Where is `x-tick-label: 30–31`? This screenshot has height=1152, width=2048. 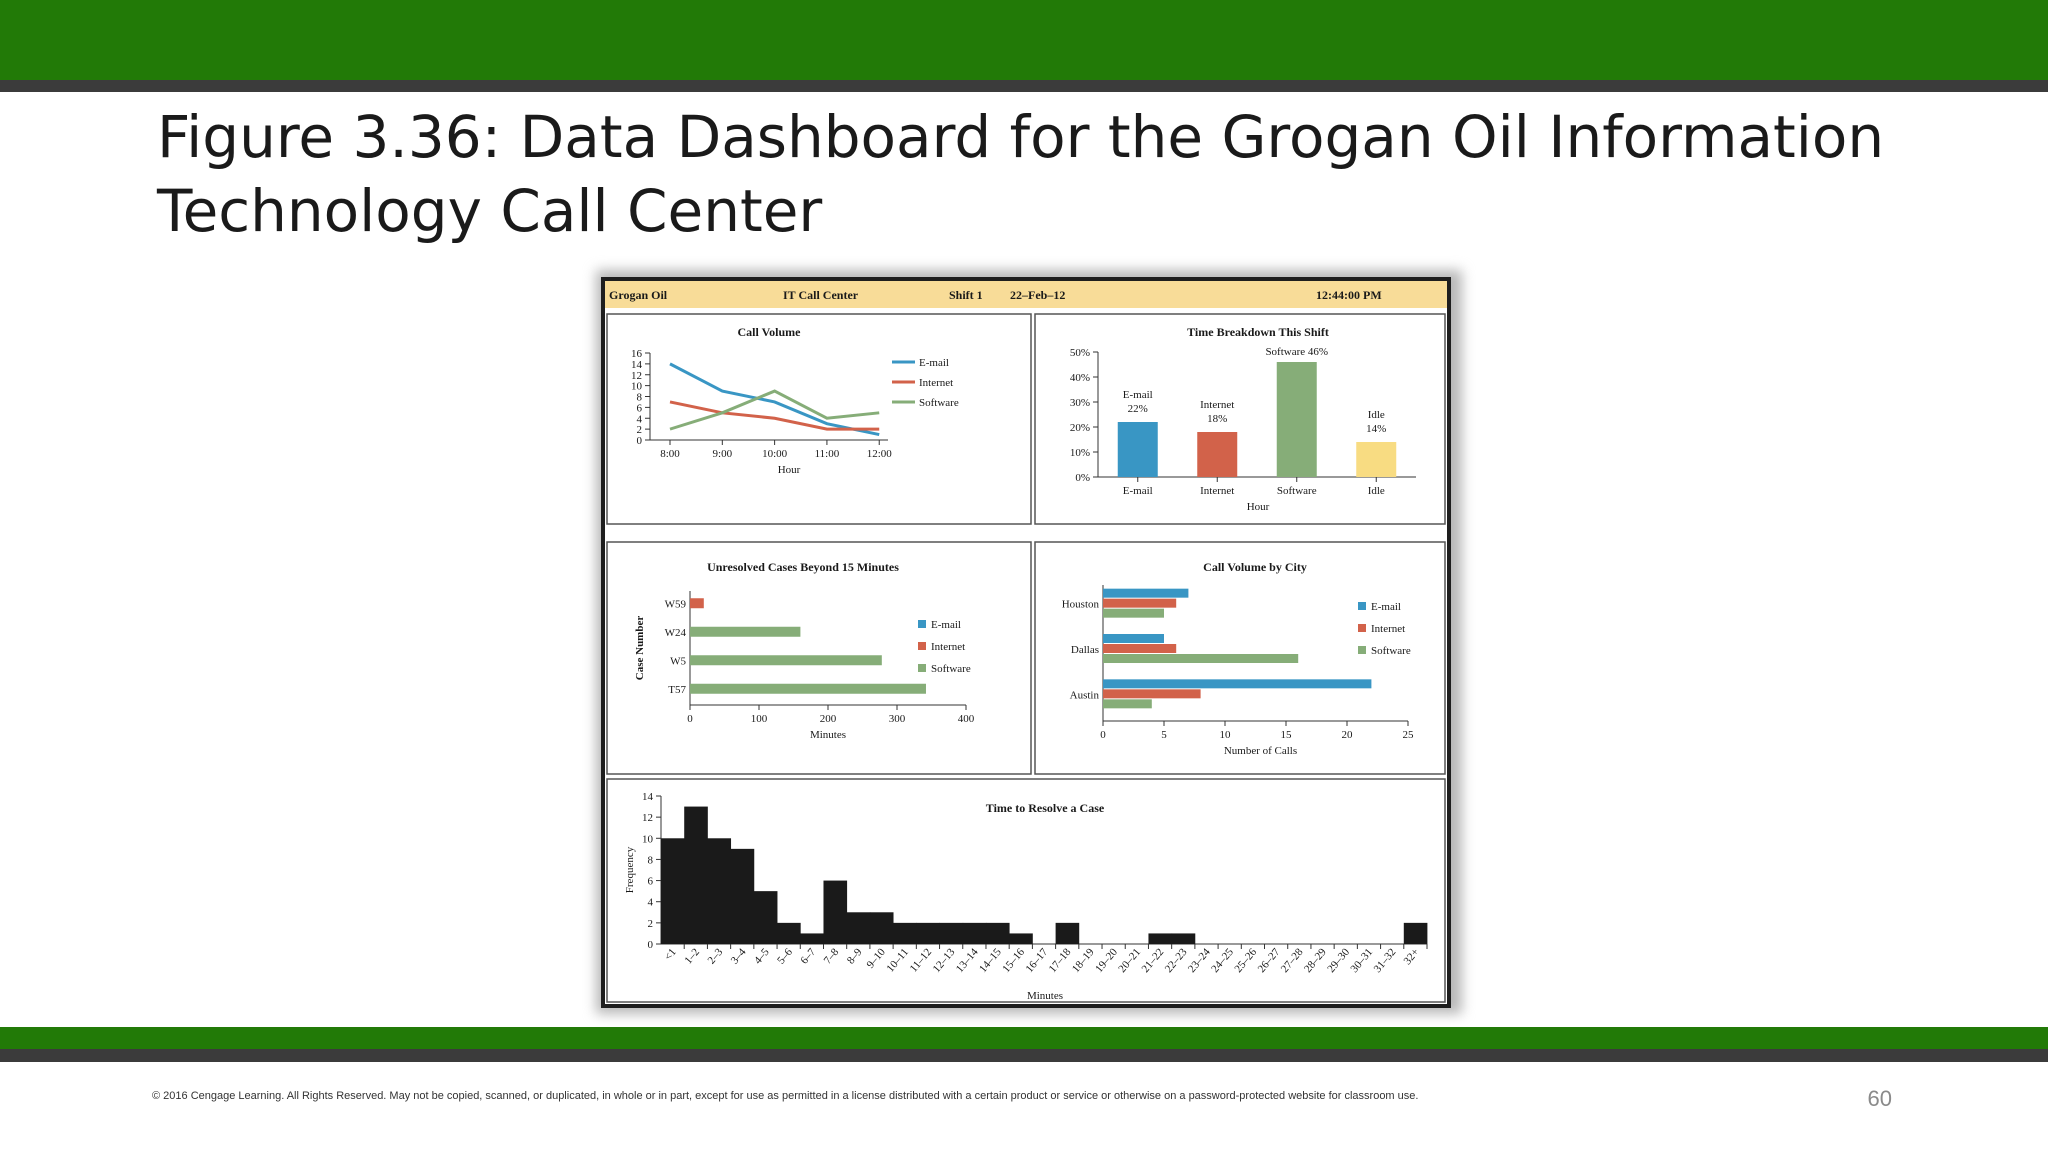
x-tick-label: 30–31 is located at coordinates (1361, 960).